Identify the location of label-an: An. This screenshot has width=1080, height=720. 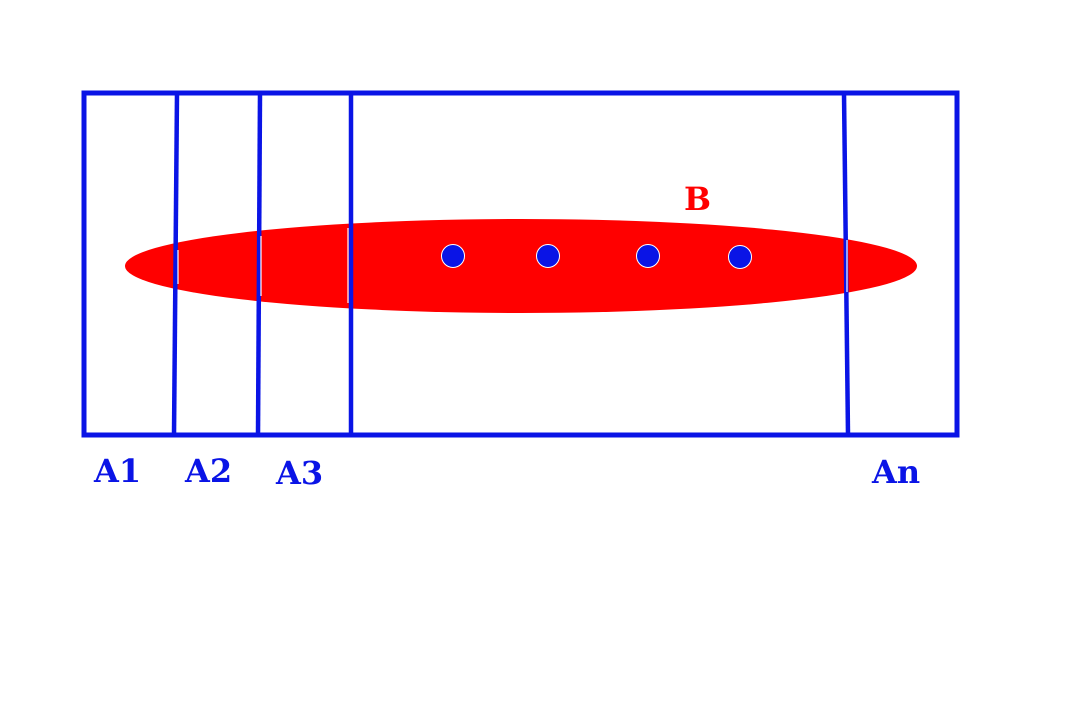
(895, 472).